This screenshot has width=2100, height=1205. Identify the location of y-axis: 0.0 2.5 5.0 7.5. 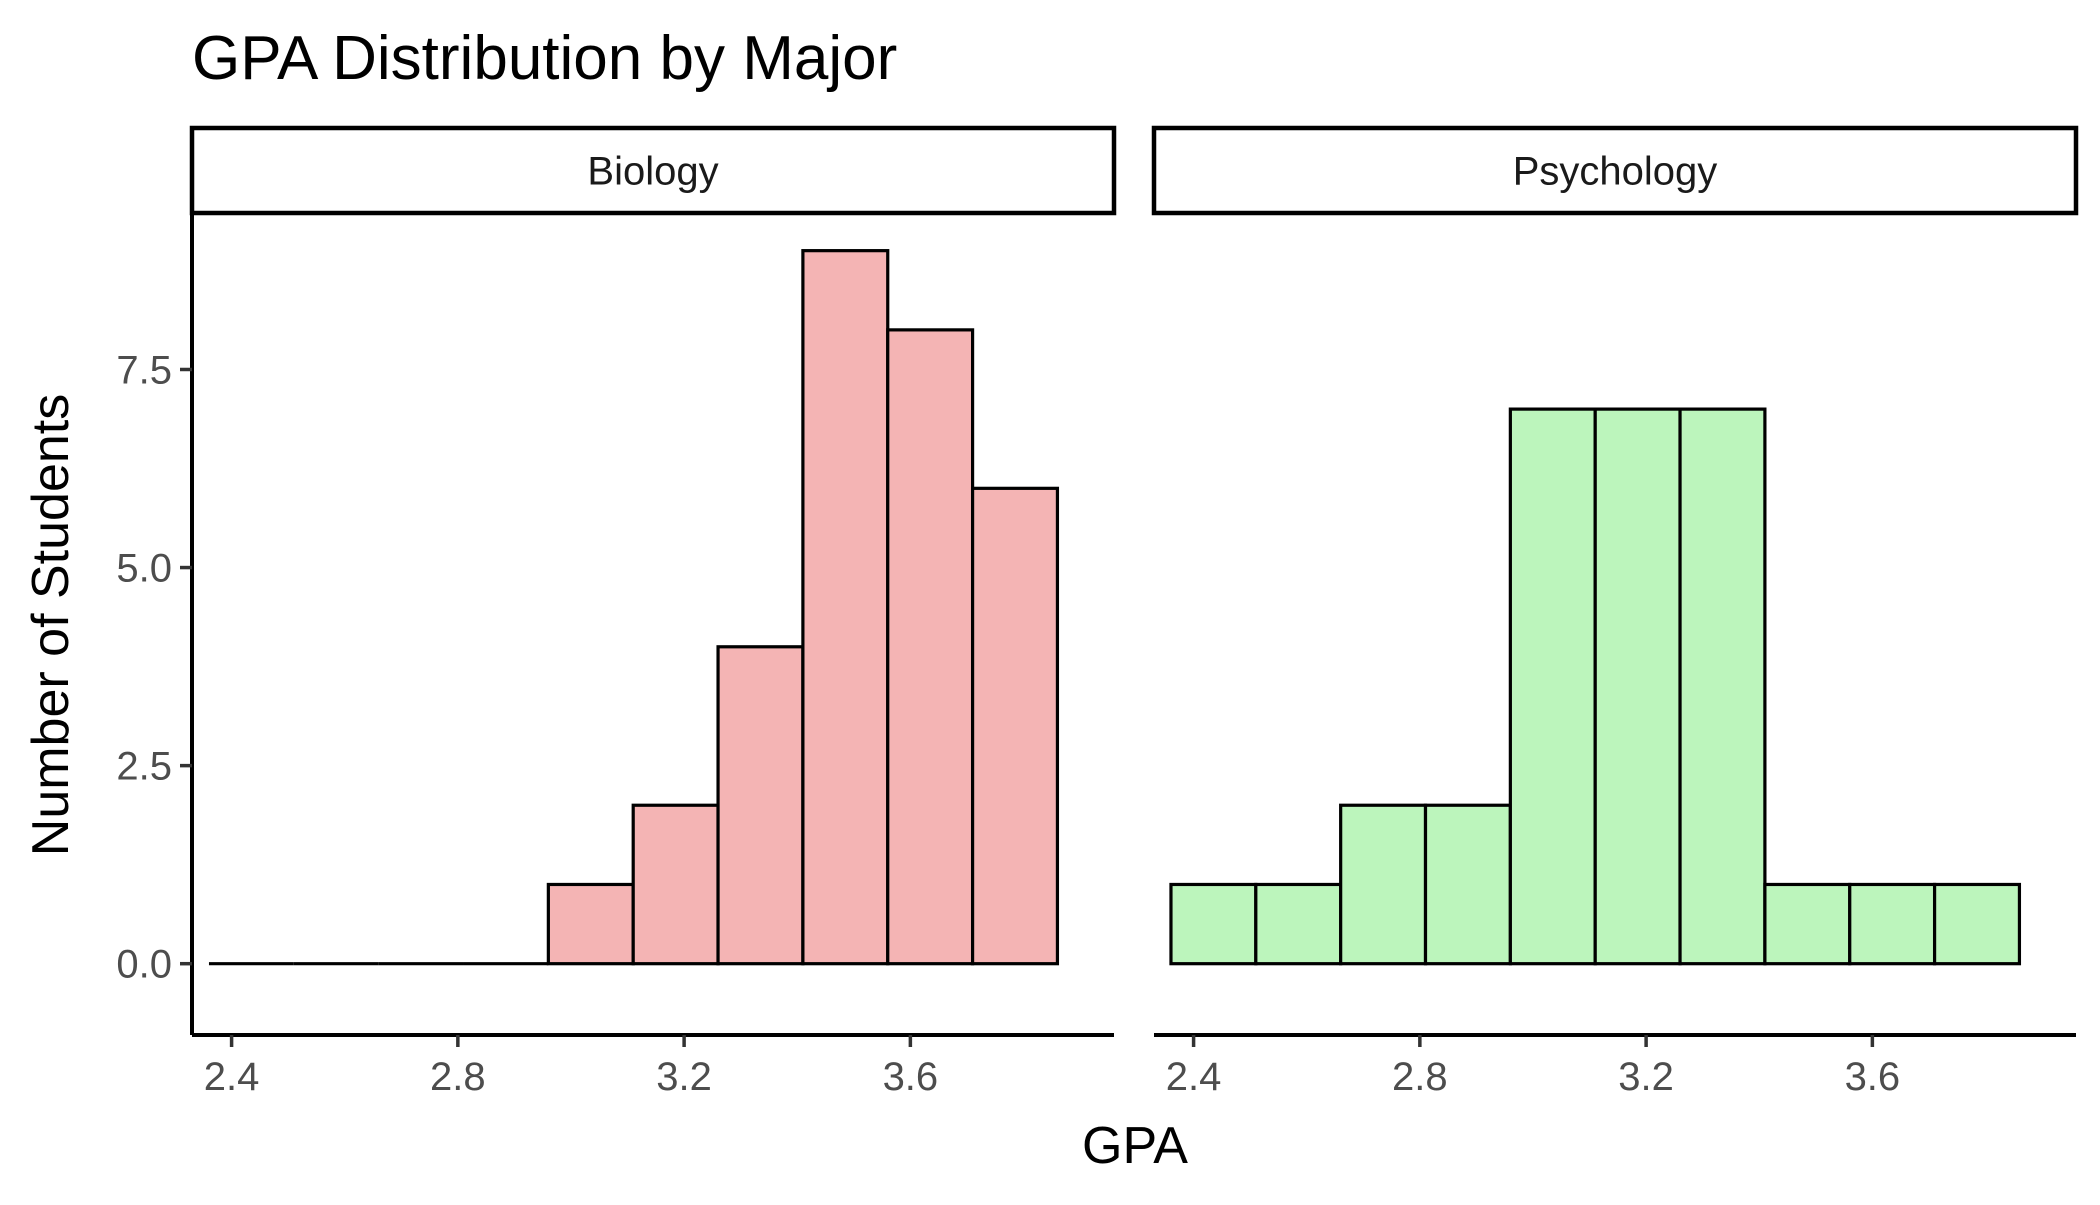
(155, 625).